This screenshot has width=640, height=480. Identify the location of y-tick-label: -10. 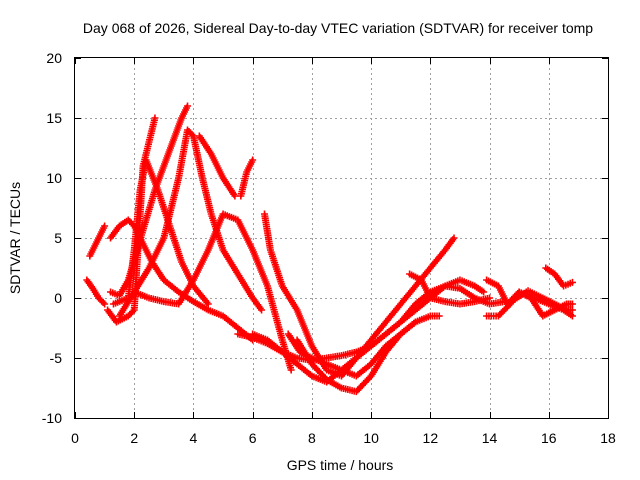
(52, 418).